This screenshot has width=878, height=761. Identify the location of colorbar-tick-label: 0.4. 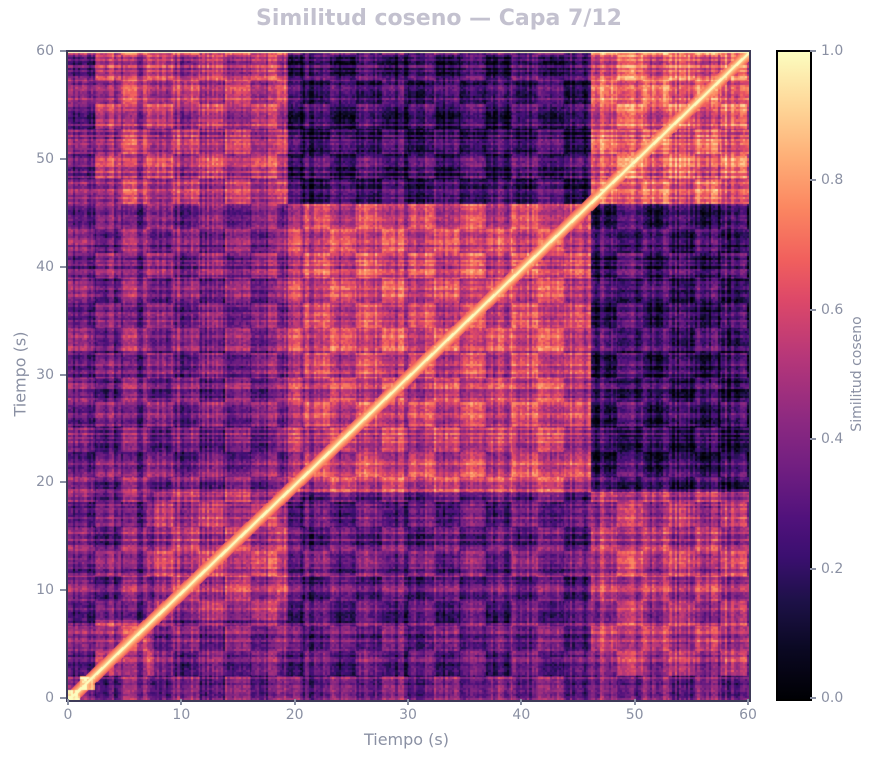
(832, 439).